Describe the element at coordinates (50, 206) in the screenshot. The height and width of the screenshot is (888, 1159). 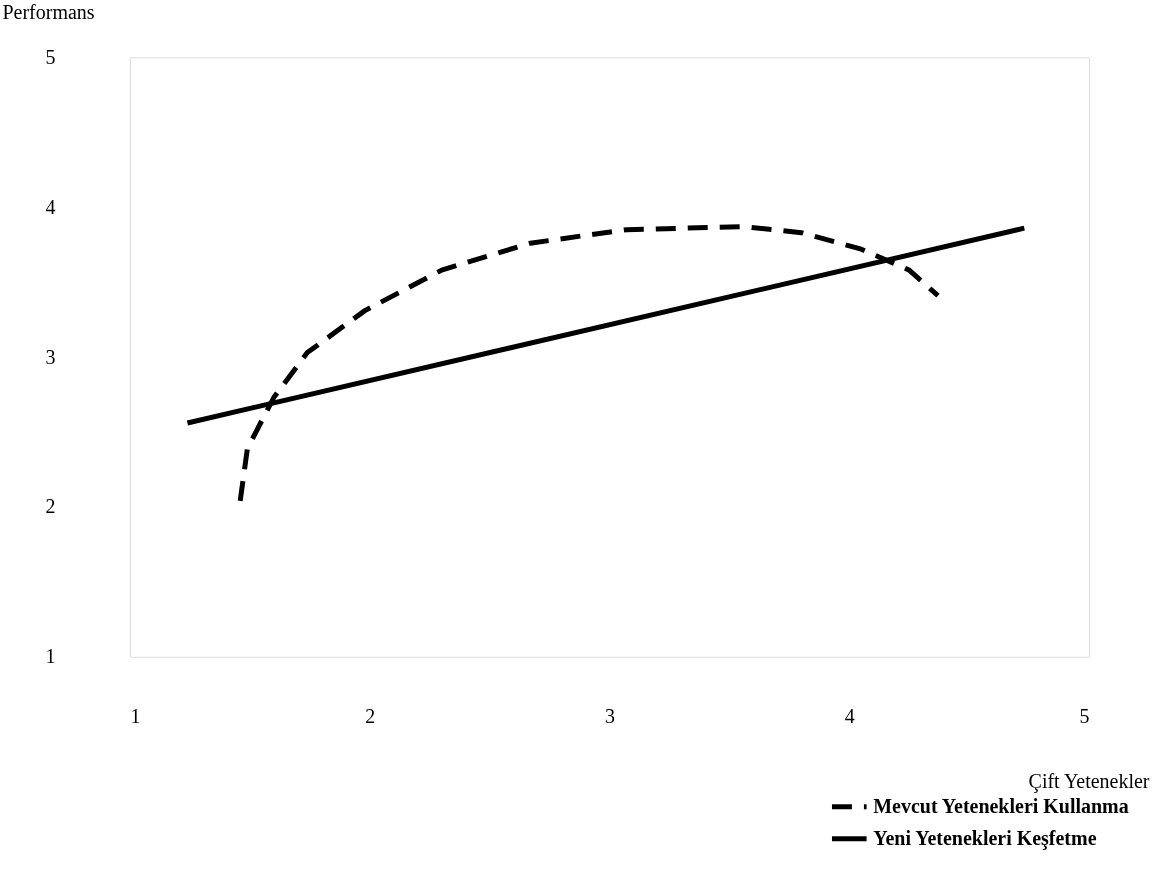
I see `y-tick-label: 4` at that location.